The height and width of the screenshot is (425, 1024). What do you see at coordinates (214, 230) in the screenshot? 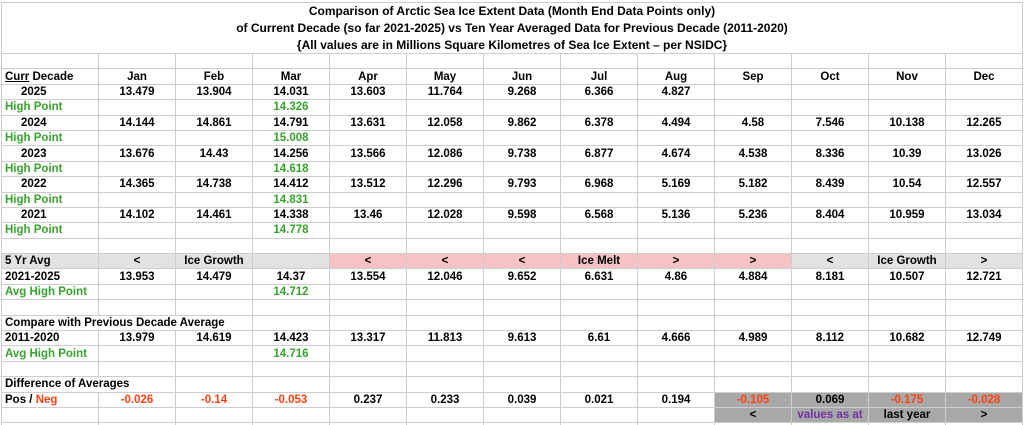
I see `cell-r14c2` at bounding box center [214, 230].